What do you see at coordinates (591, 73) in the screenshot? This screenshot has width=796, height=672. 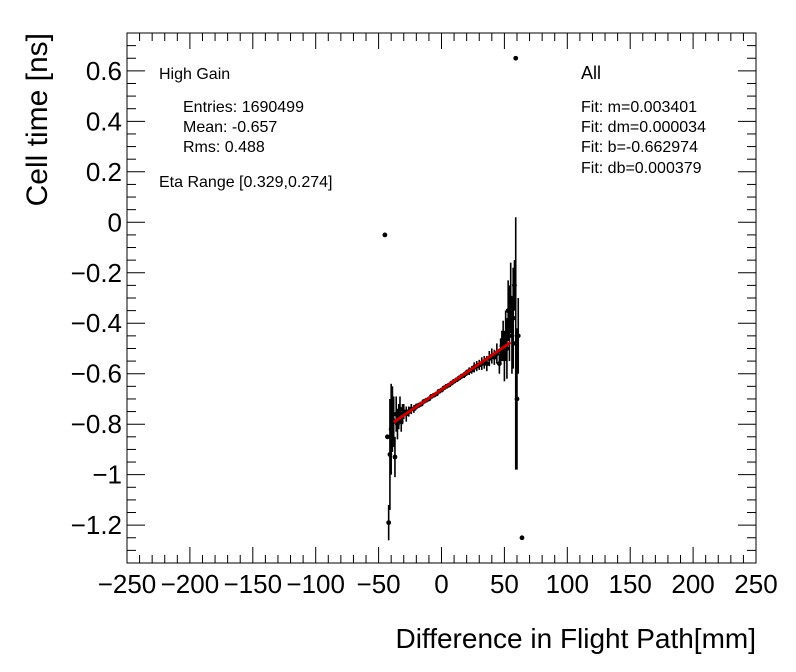 I see `category-label: All` at bounding box center [591, 73].